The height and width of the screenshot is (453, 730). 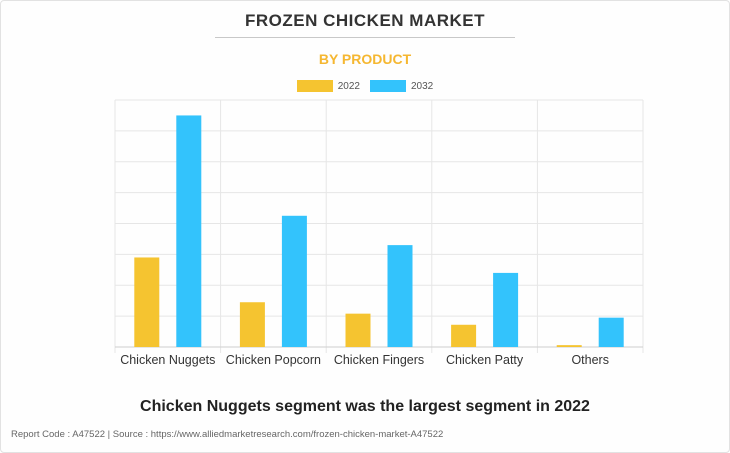 I want to click on bar-2022-chicken-popcorn, so click(x=252, y=324).